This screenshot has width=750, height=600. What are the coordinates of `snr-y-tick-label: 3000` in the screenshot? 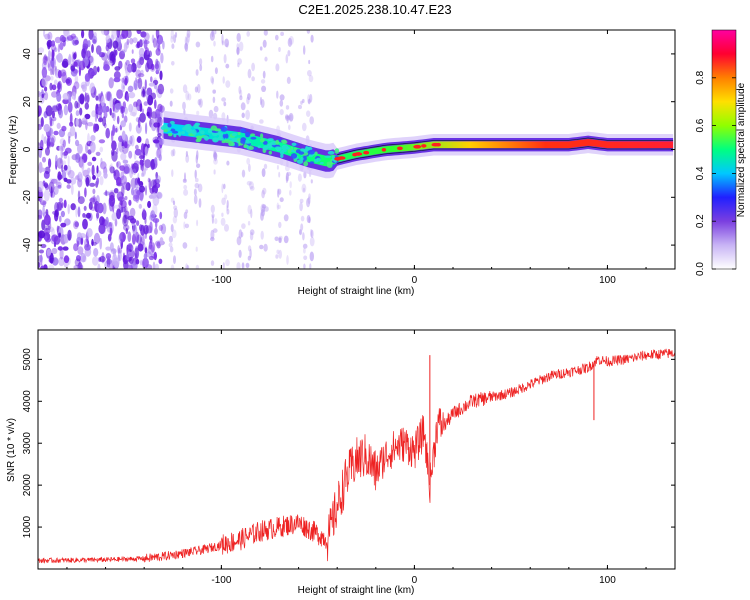 It's located at (27, 443).